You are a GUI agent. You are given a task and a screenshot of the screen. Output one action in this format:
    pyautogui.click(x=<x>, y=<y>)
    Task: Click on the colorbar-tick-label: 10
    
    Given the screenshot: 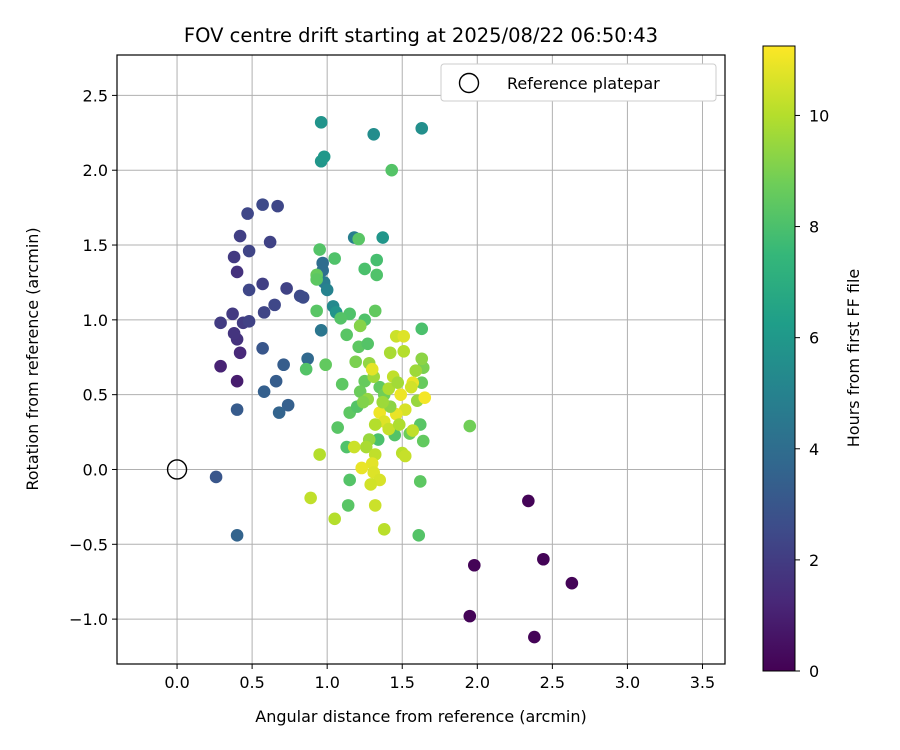 What is the action you would take?
    pyautogui.click(x=819, y=115)
    